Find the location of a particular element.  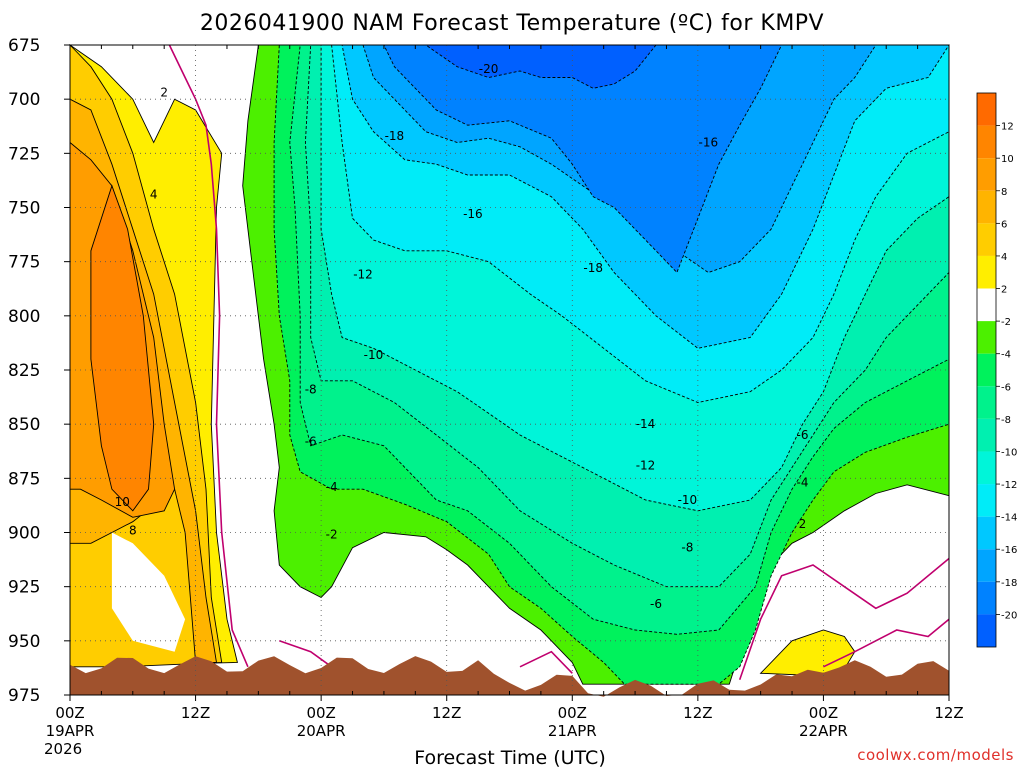

contour-label-9: -12 is located at coordinates (363, 275).